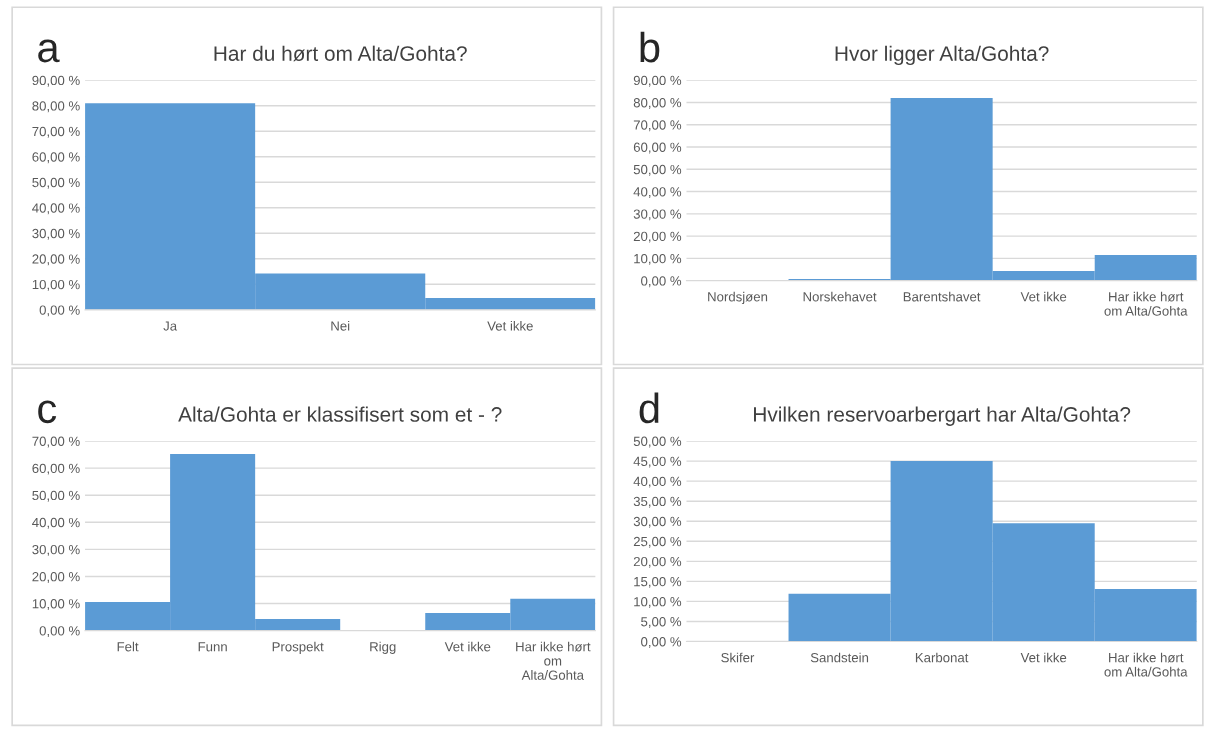 The width and height of the screenshot is (1215, 729). Describe the element at coordinates (340, 325) in the screenshot. I see `x-tick-label: Nei` at that location.